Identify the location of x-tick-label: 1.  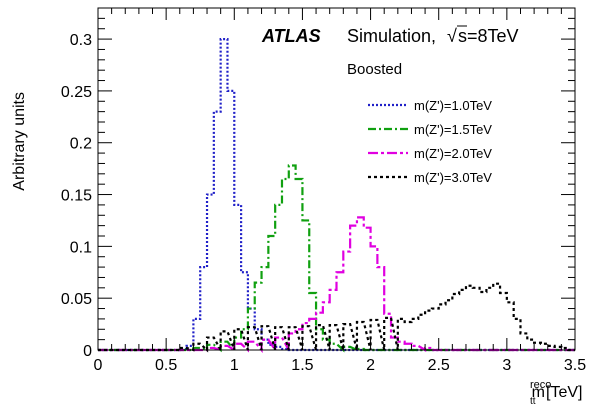
(234, 365).